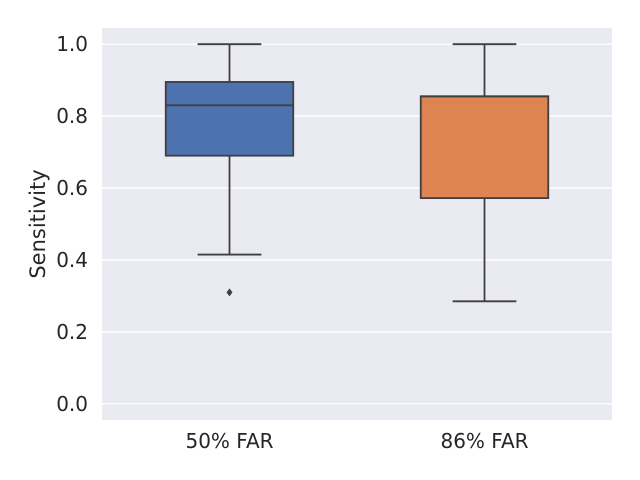 This screenshot has height=480, width=640. Describe the element at coordinates (72, 260) in the screenshot. I see `y-tick-label: 0.4` at that location.